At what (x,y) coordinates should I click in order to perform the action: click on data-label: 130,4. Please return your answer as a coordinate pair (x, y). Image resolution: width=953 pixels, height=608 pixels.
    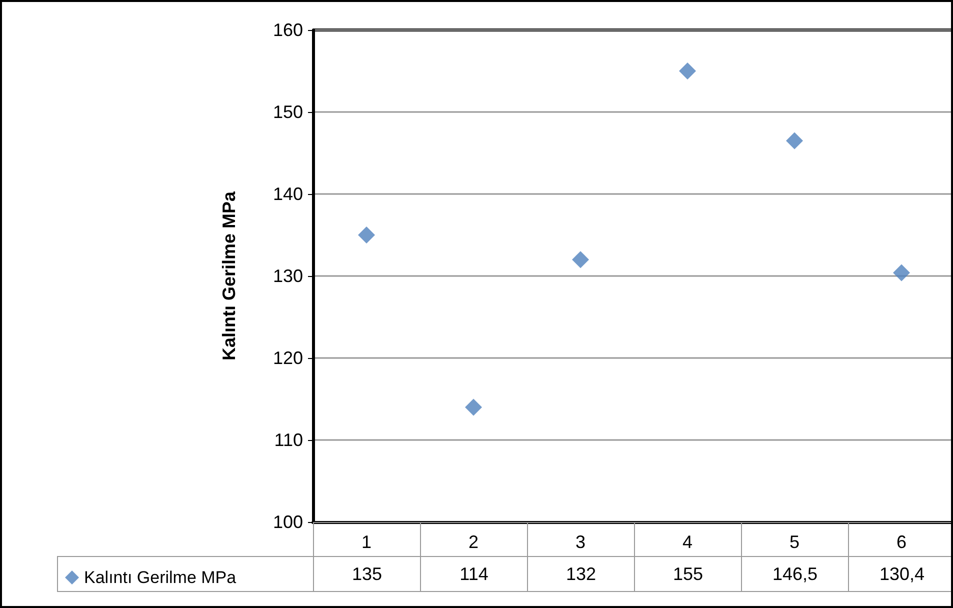
    Looking at the image, I should click on (900, 574).